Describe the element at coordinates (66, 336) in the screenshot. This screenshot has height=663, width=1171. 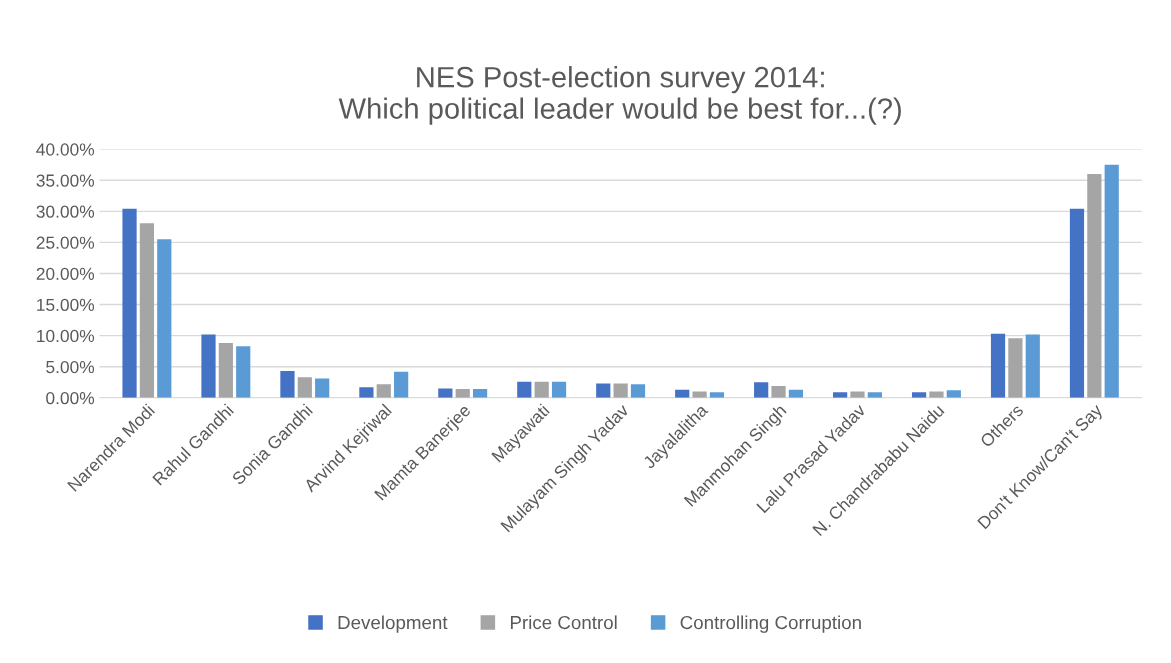
I see `y-tick-label: 10.00%` at that location.